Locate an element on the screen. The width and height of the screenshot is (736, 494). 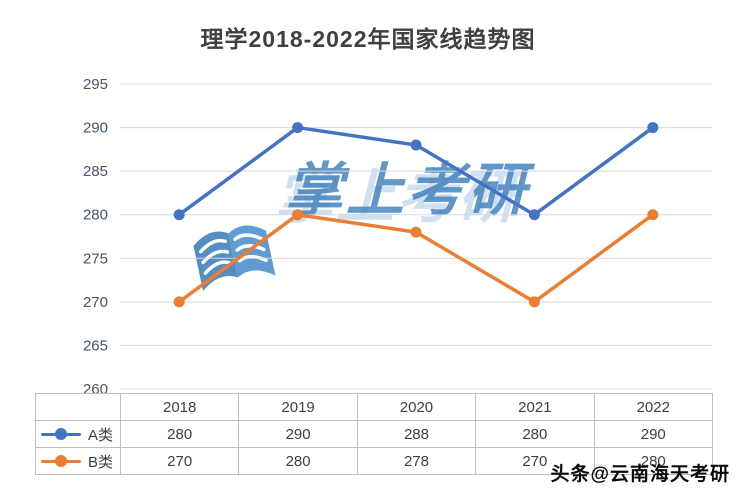
y-tick-label: 275 is located at coordinates (95, 258).